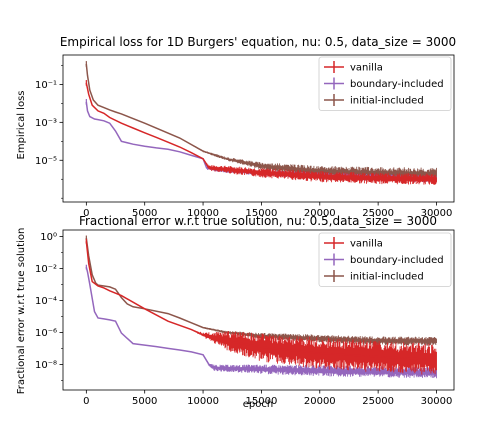  Describe the element at coordinates (46, 85) in the screenshot. I see `loss-chart-y-tick-label: 10⁻¹` at that location.